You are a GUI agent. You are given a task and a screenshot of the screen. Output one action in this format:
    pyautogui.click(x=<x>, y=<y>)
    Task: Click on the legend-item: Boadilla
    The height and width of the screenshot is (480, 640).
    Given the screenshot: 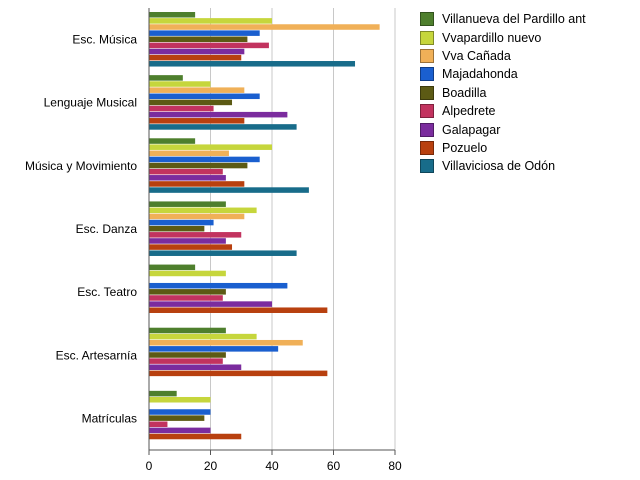 What is the action you would take?
    pyautogui.click(x=527, y=93)
    